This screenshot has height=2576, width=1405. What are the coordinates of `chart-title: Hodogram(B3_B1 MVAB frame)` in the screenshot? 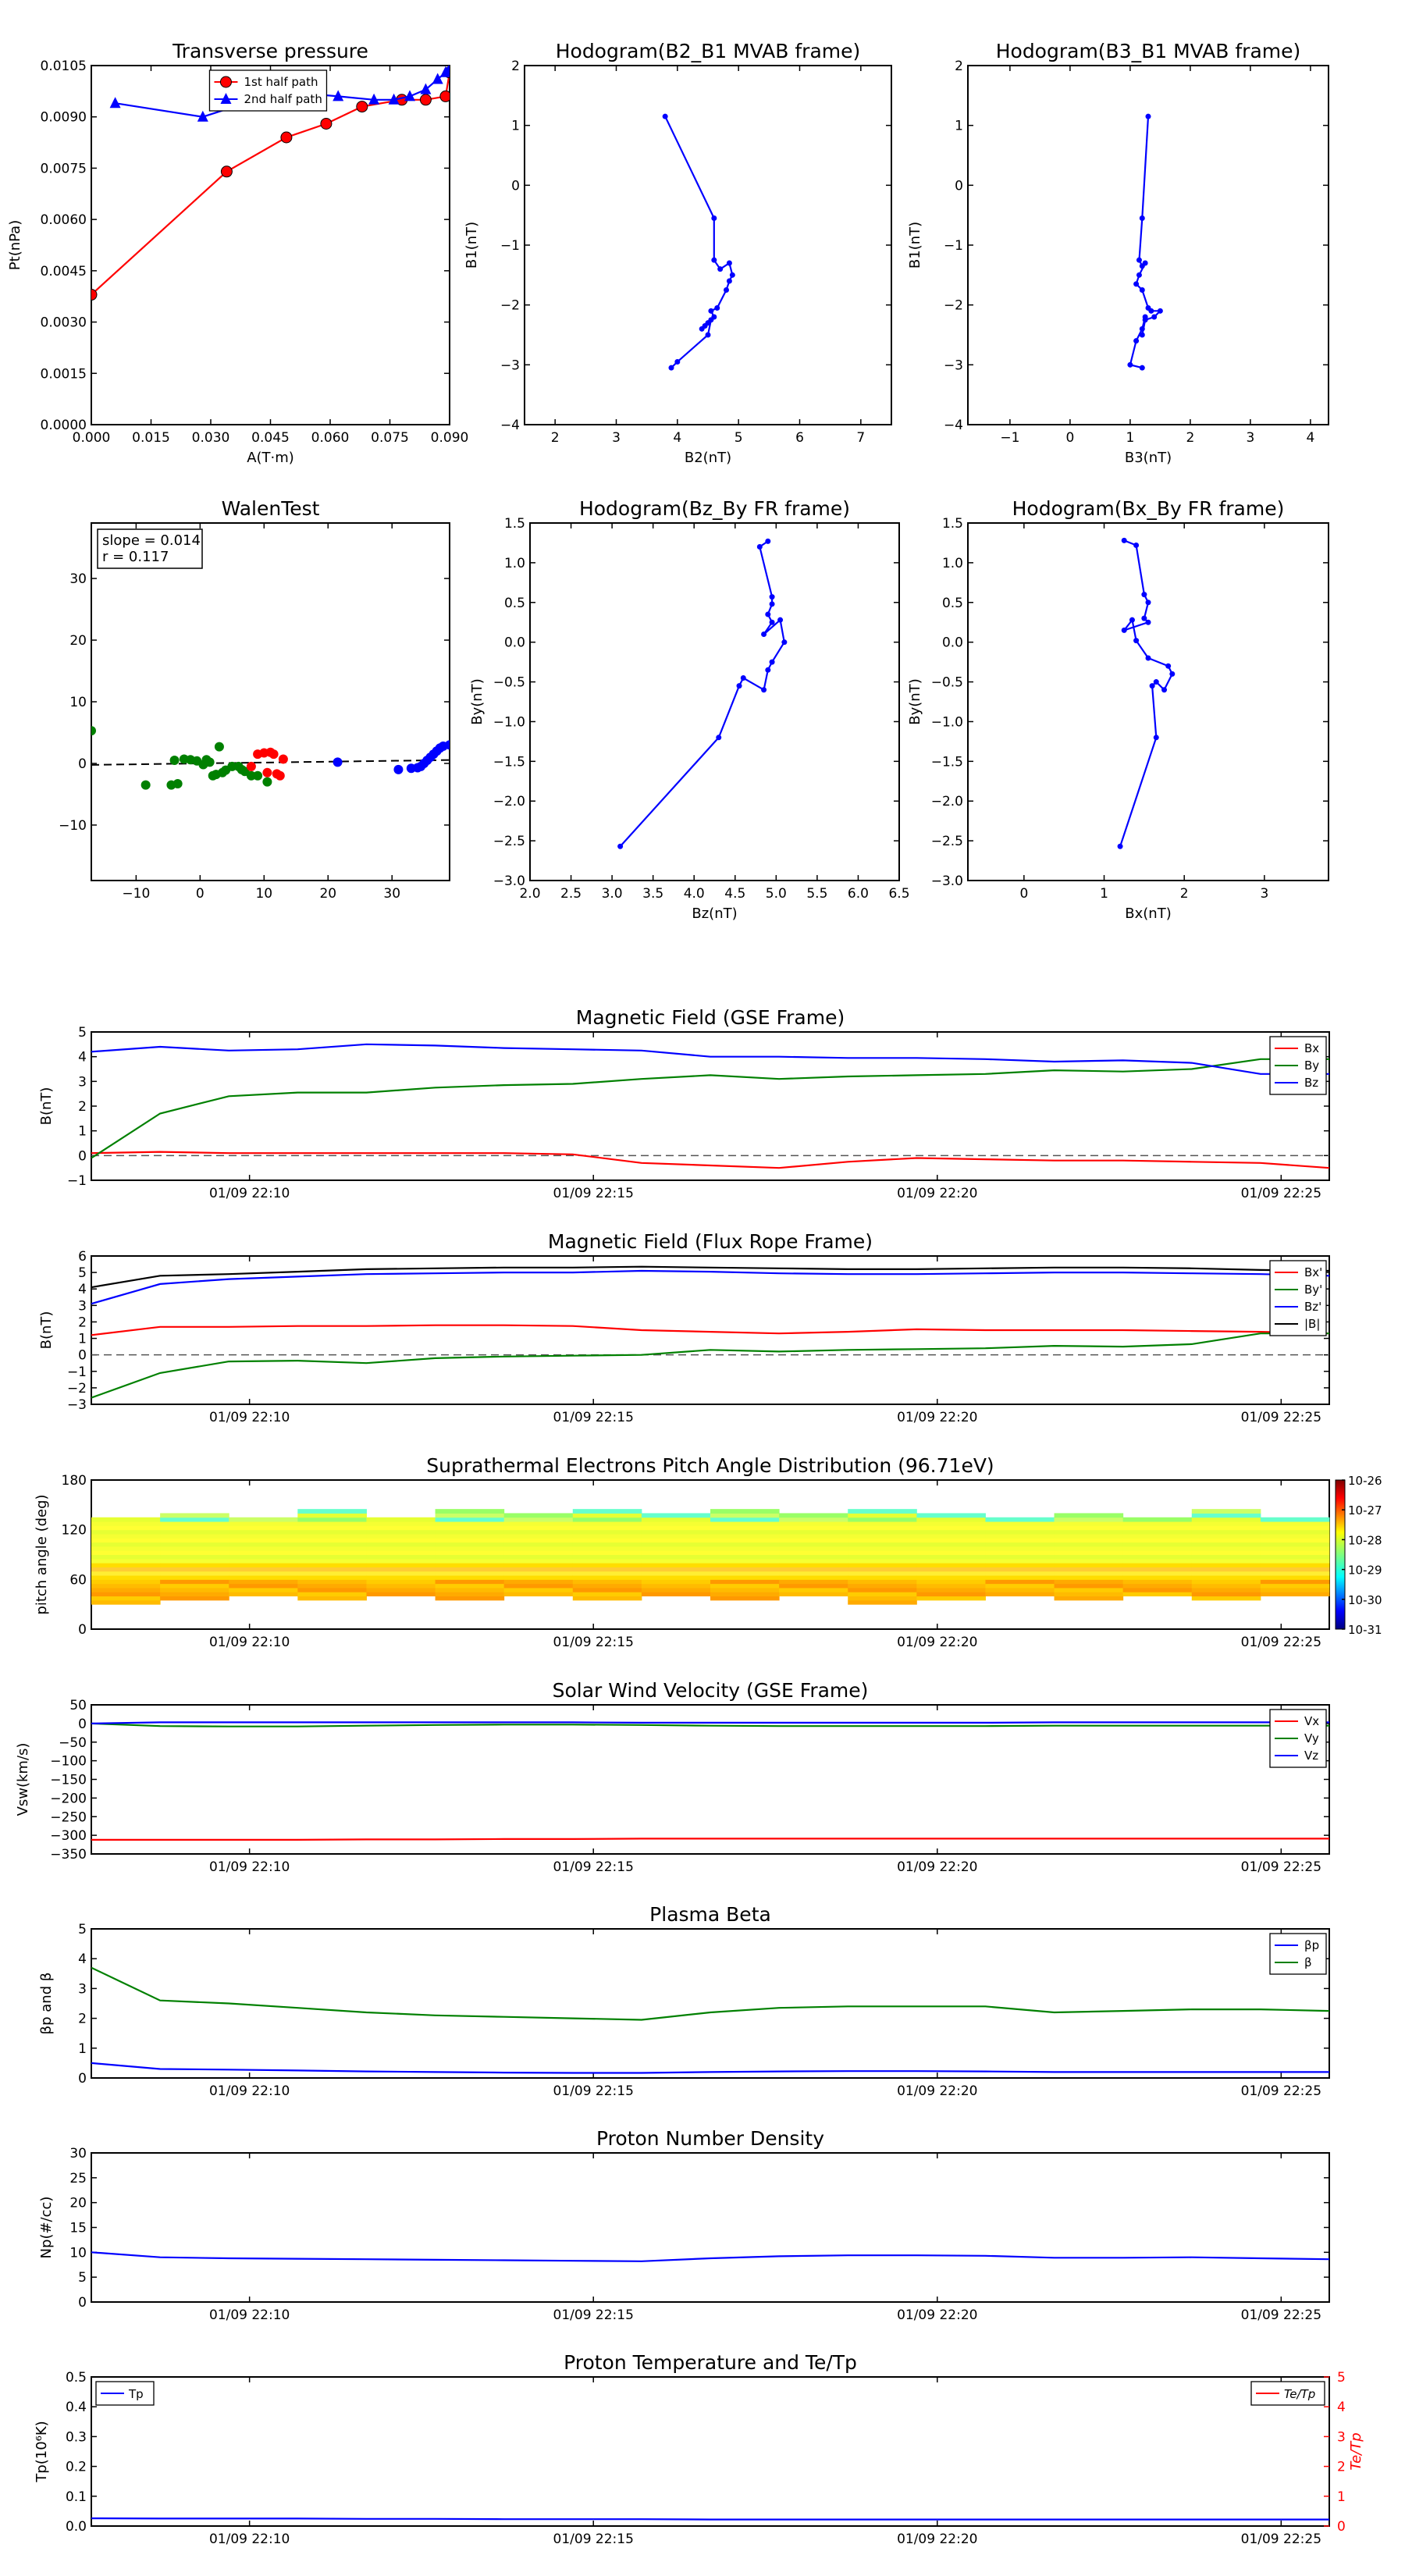 It's located at (1149, 51).